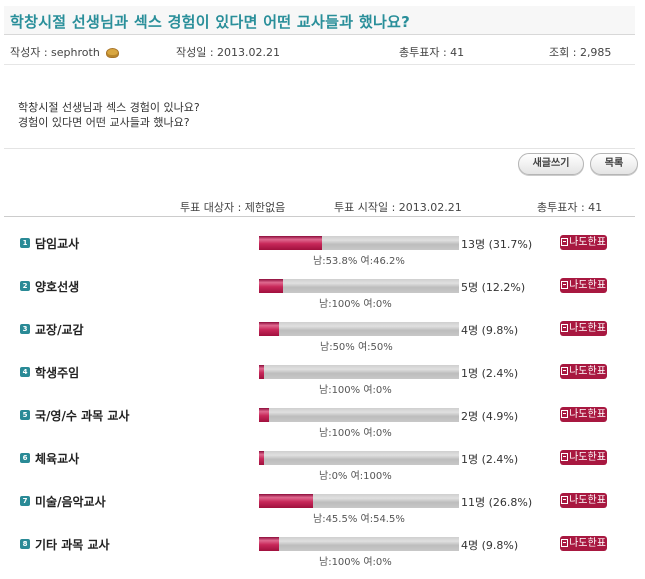  I want to click on option-label: 담임교사, so click(57, 244).